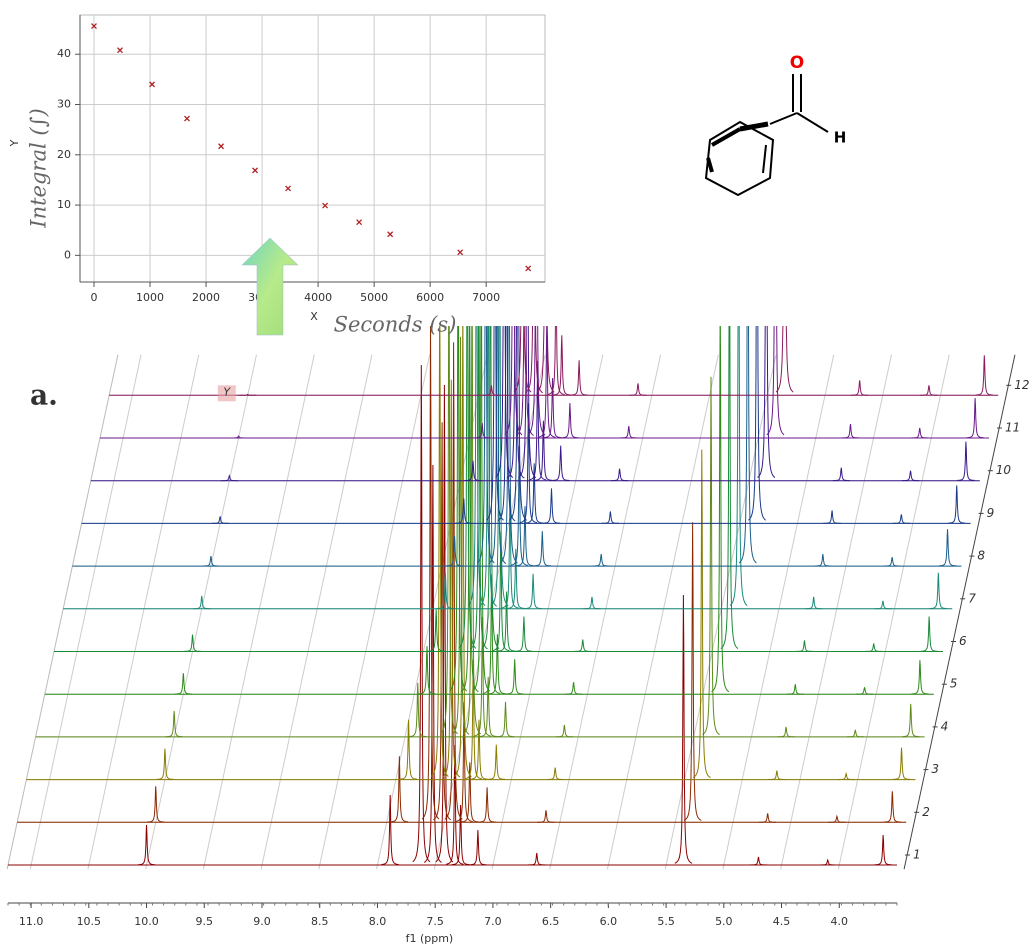 Image resolution: width=1032 pixels, height=949 pixels. Describe the element at coordinates (797, 63) in the screenshot. I see `atom-label: O` at that location.